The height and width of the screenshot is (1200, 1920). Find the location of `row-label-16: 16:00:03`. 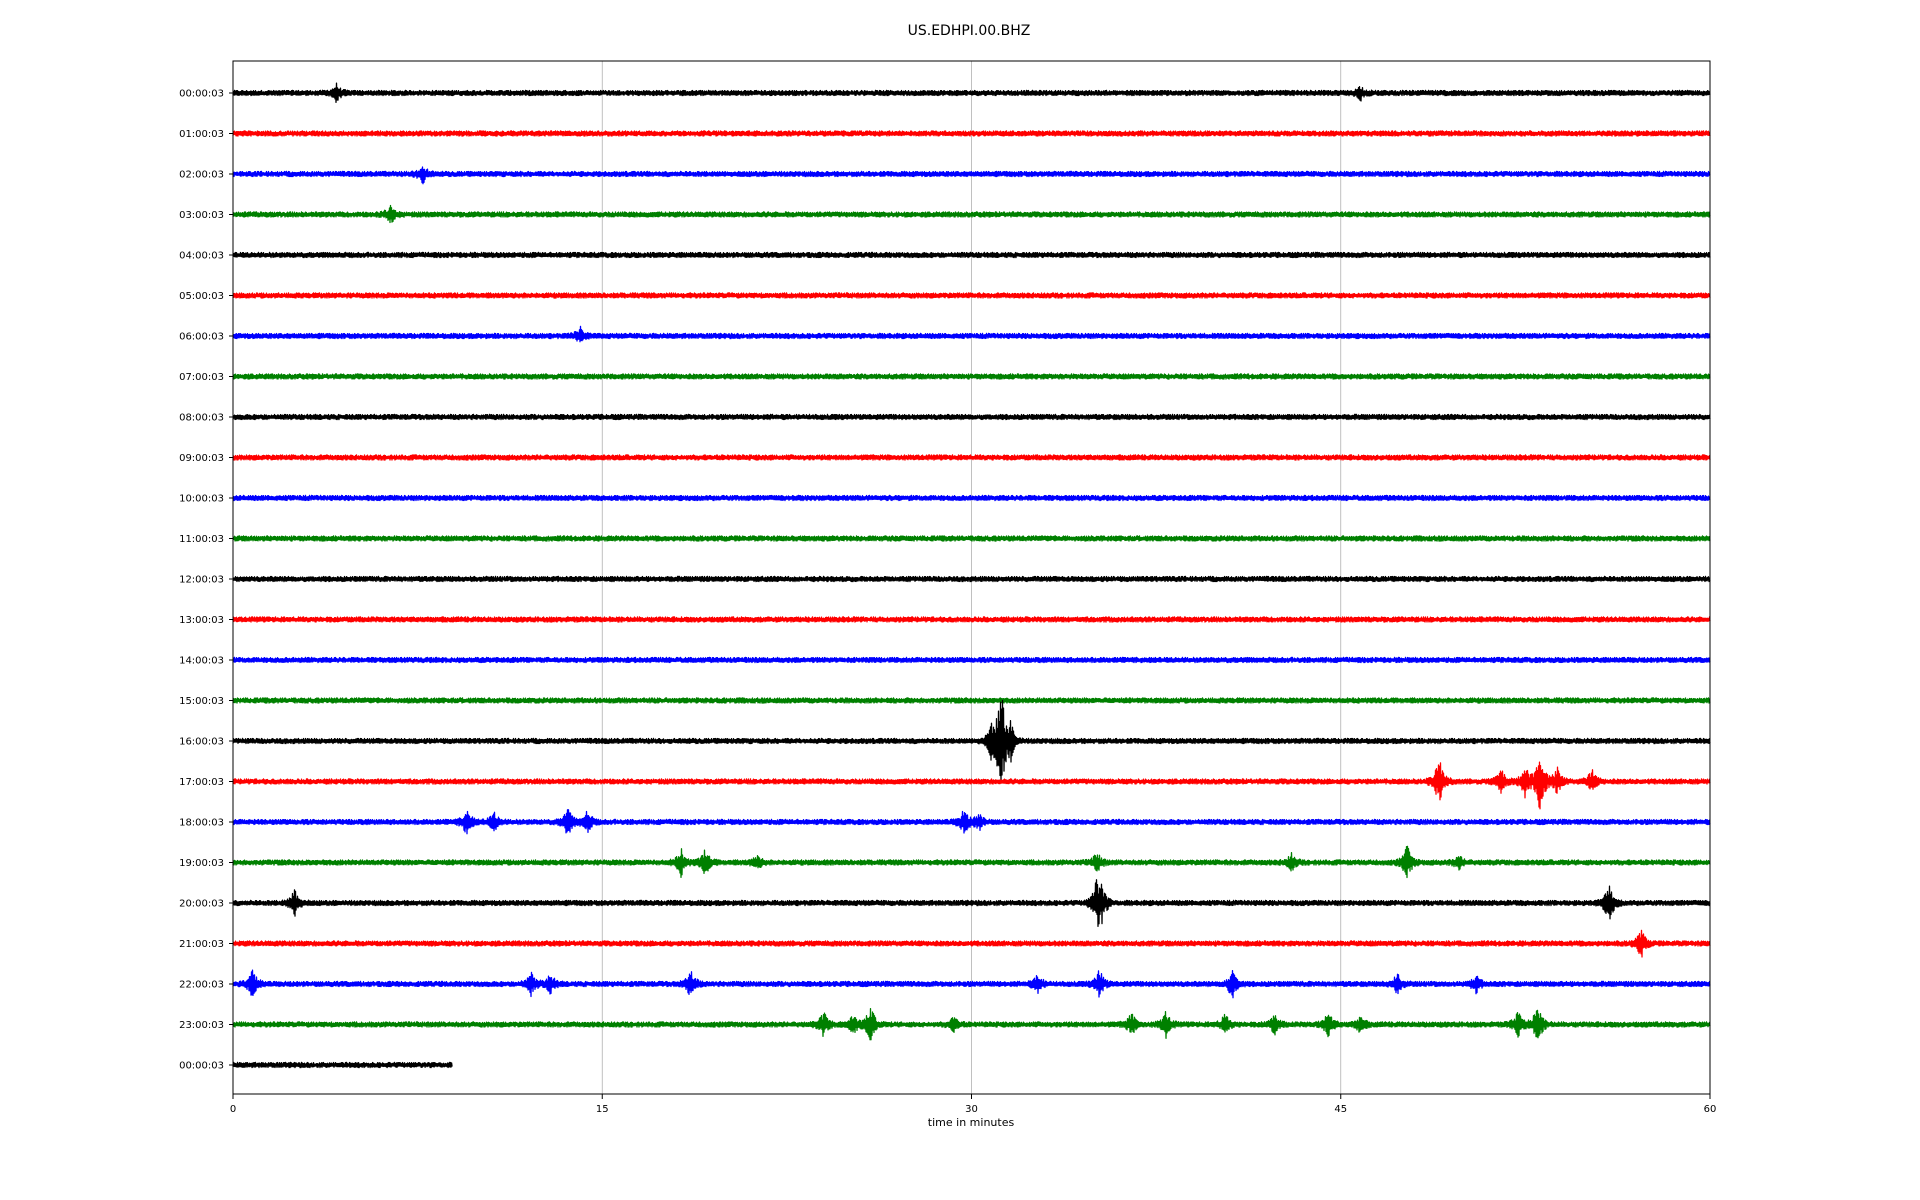

row-label-16: 16:00:03 is located at coordinates (201, 742).